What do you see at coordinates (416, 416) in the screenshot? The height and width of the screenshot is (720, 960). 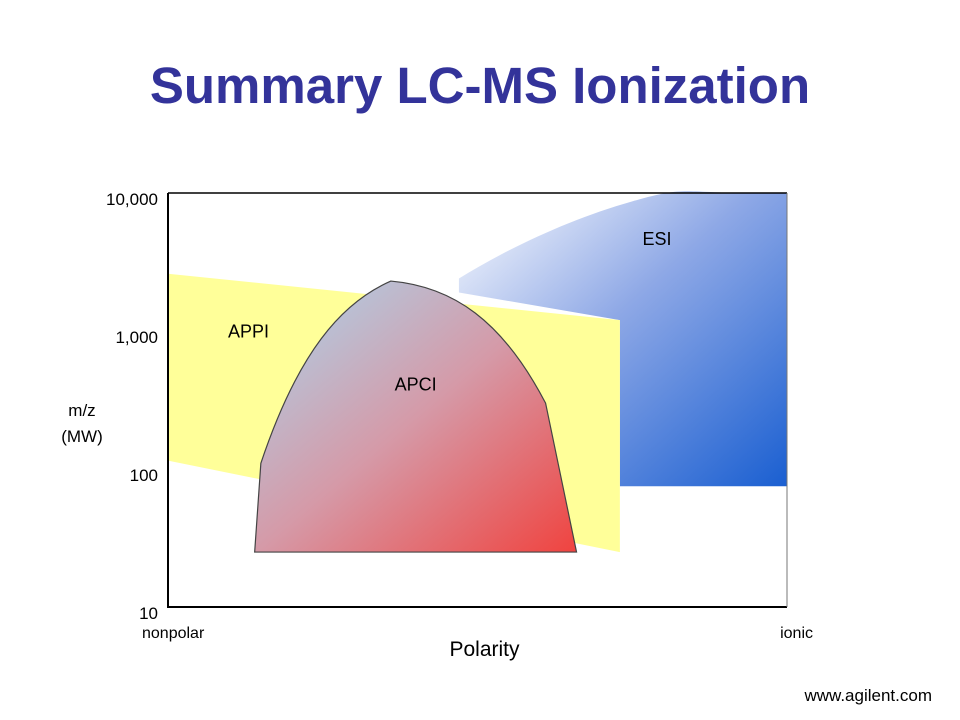 I see `region-apci` at bounding box center [416, 416].